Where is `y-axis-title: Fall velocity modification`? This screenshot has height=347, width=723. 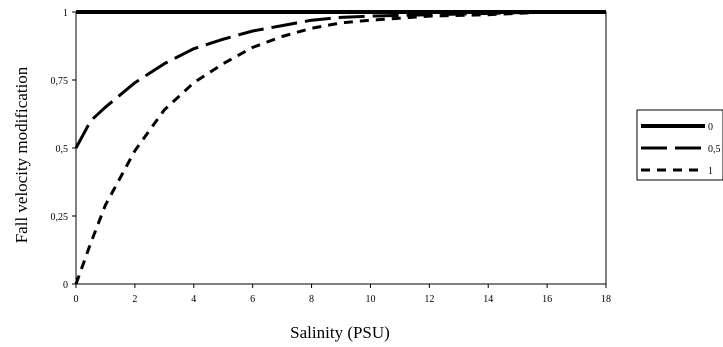
y-axis-title: Fall velocity modification is located at coordinates (21, 154).